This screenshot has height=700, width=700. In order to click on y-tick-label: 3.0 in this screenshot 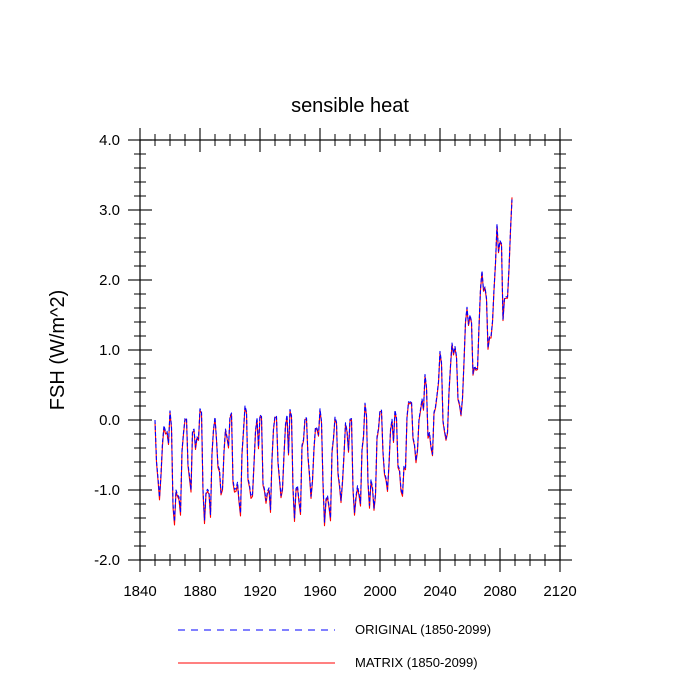, I will do `click(109, 210)`.